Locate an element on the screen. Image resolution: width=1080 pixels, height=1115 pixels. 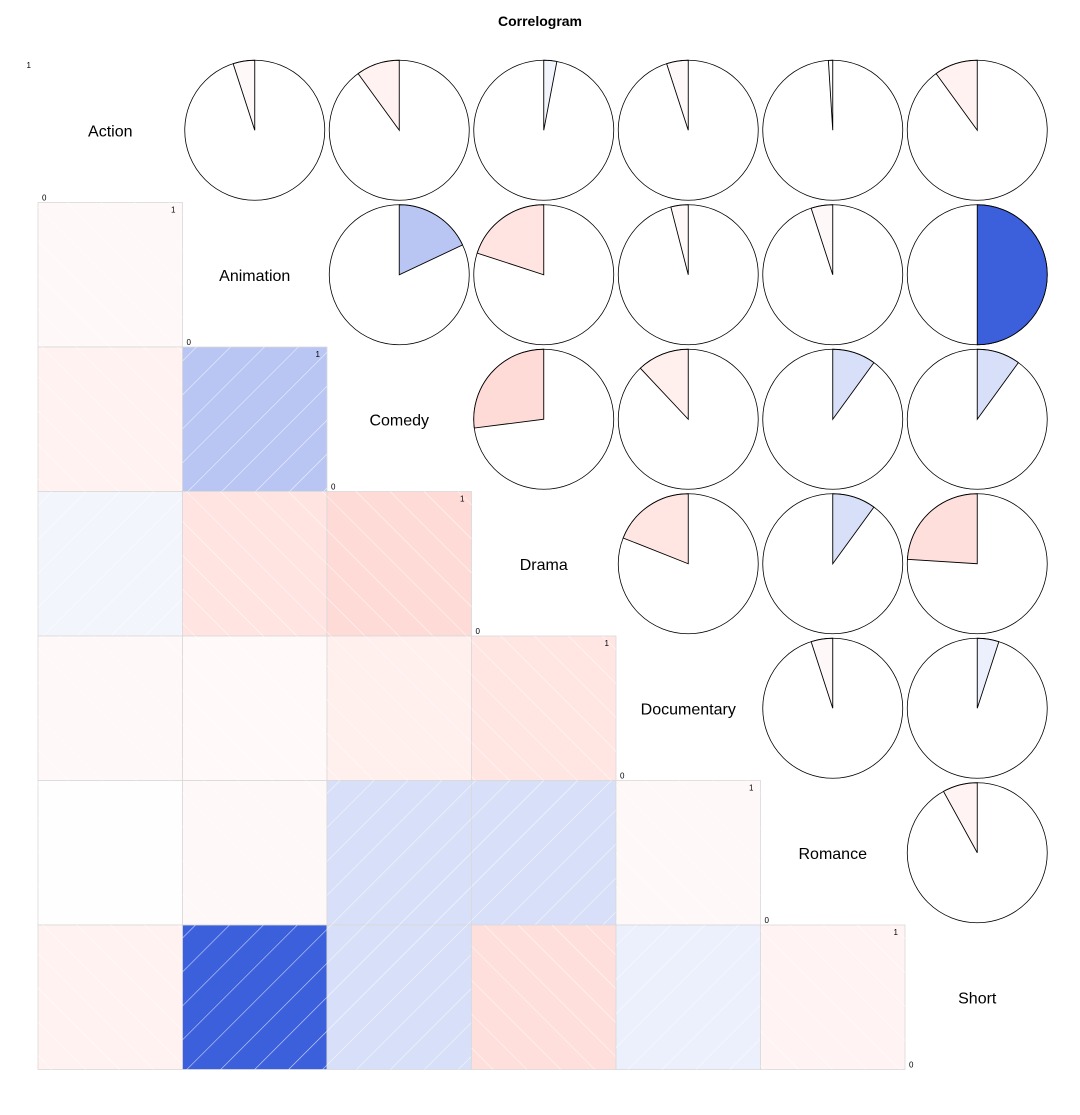
pie-cell-animation-short is located at coordinates (977, 275).